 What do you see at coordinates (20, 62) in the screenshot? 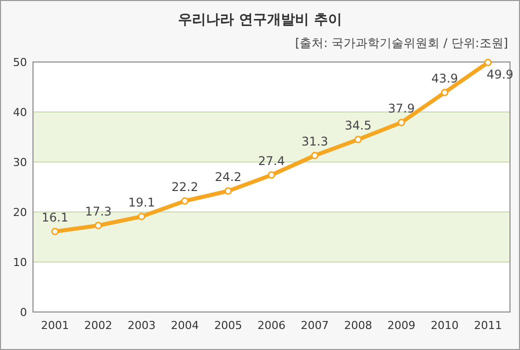
I see `y-tick-label: 50` at bounding box center [20, 62].